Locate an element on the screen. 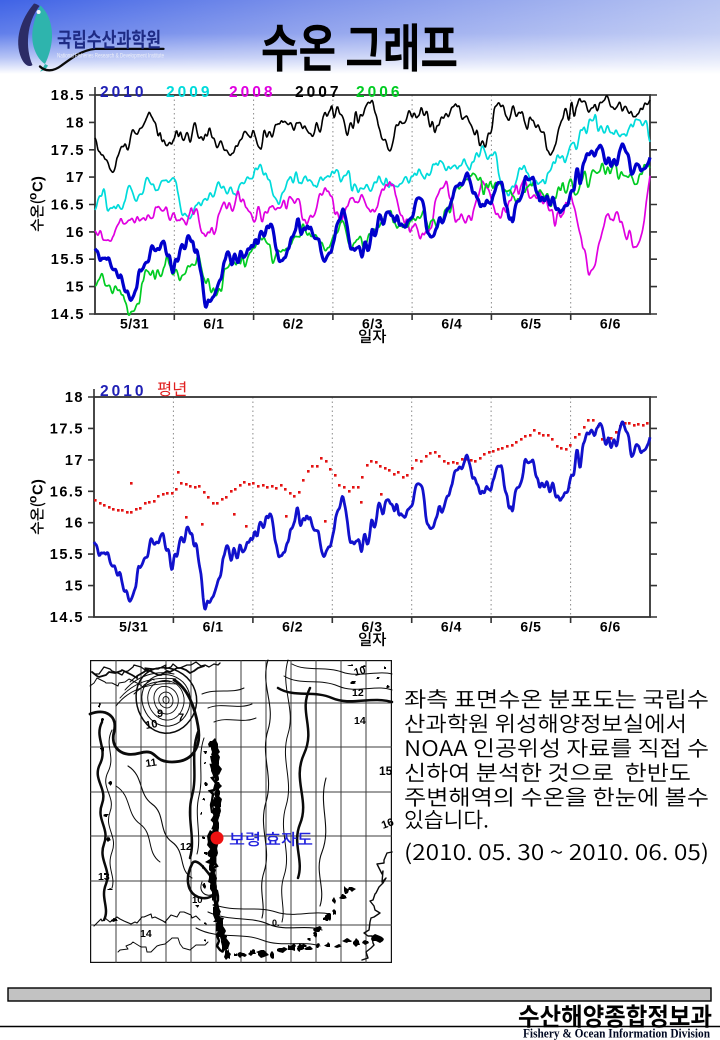  svg-text: 13 is located at coordinates (104, 877).